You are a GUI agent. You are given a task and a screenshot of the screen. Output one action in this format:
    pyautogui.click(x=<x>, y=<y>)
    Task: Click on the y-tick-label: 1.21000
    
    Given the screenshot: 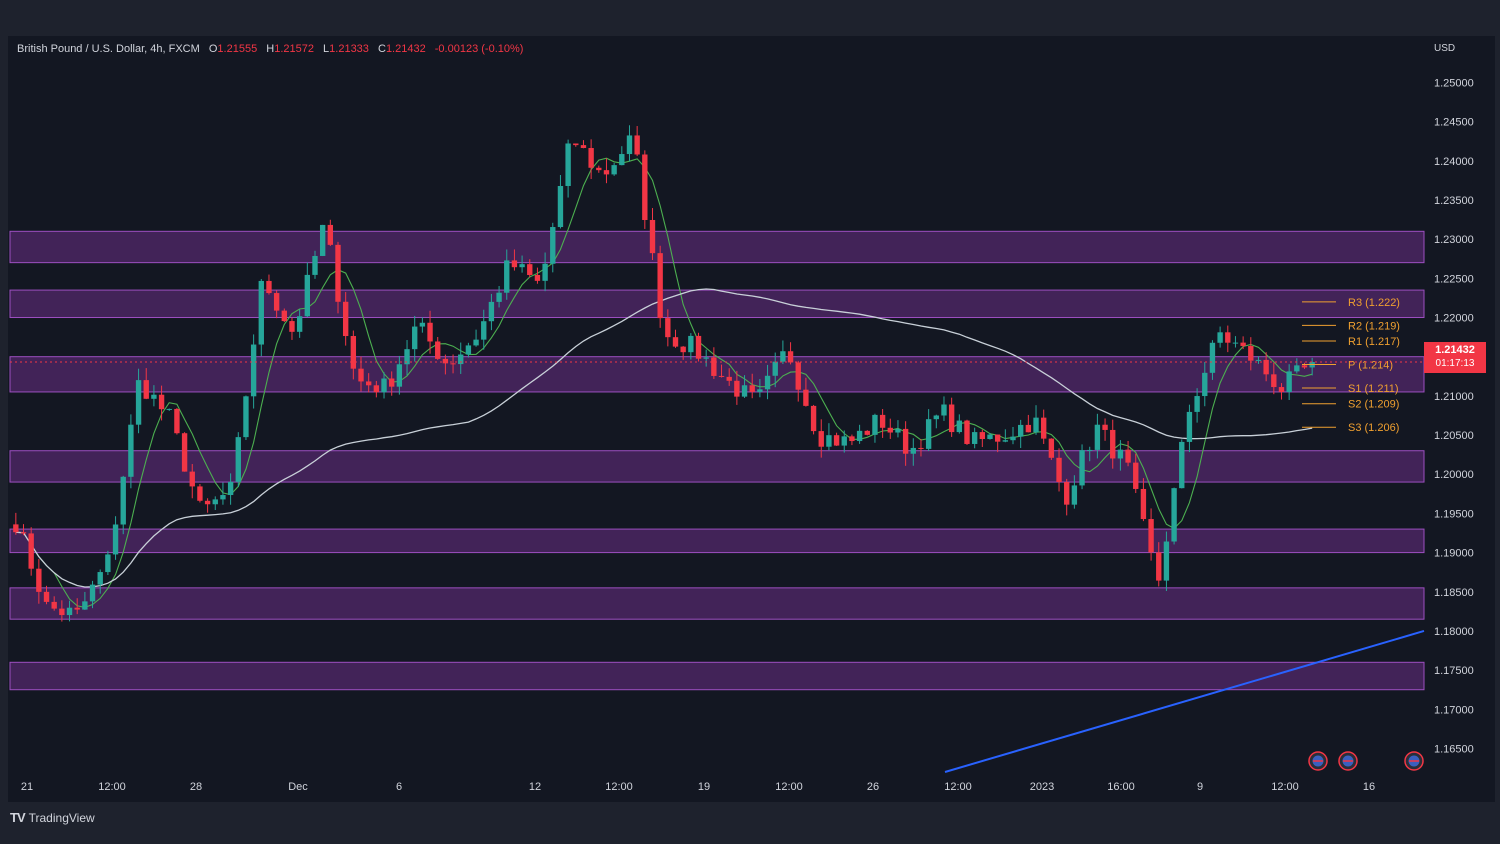 What is the action you would take?
    pyautogui.click(x=1454, y=397)
    